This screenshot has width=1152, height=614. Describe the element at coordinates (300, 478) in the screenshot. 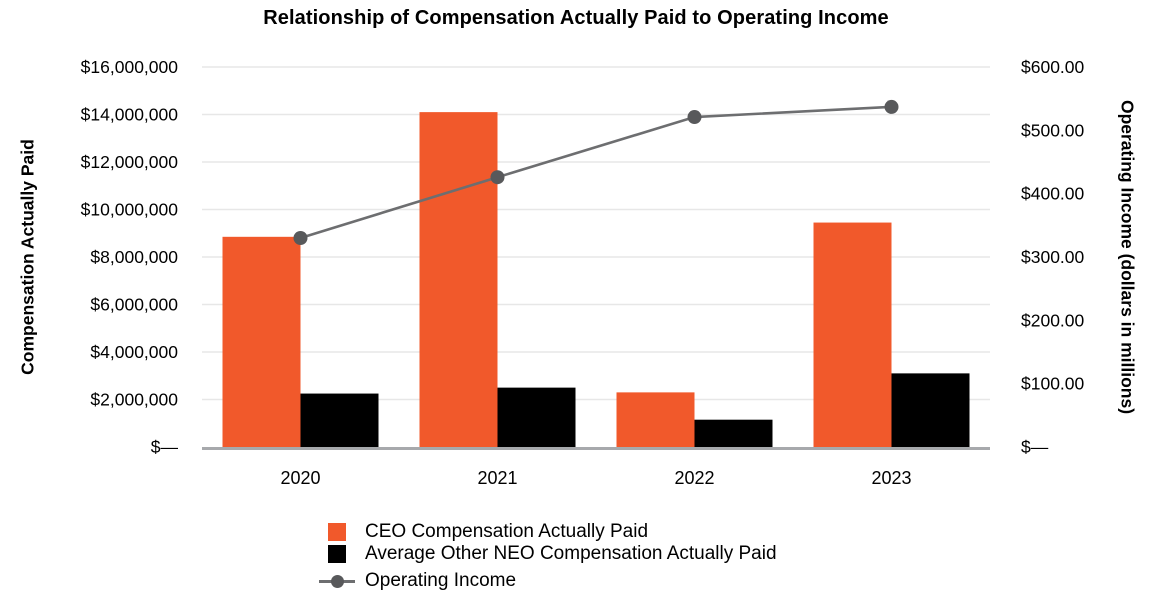

I see `x-axis-category-label: 2020` at that location.